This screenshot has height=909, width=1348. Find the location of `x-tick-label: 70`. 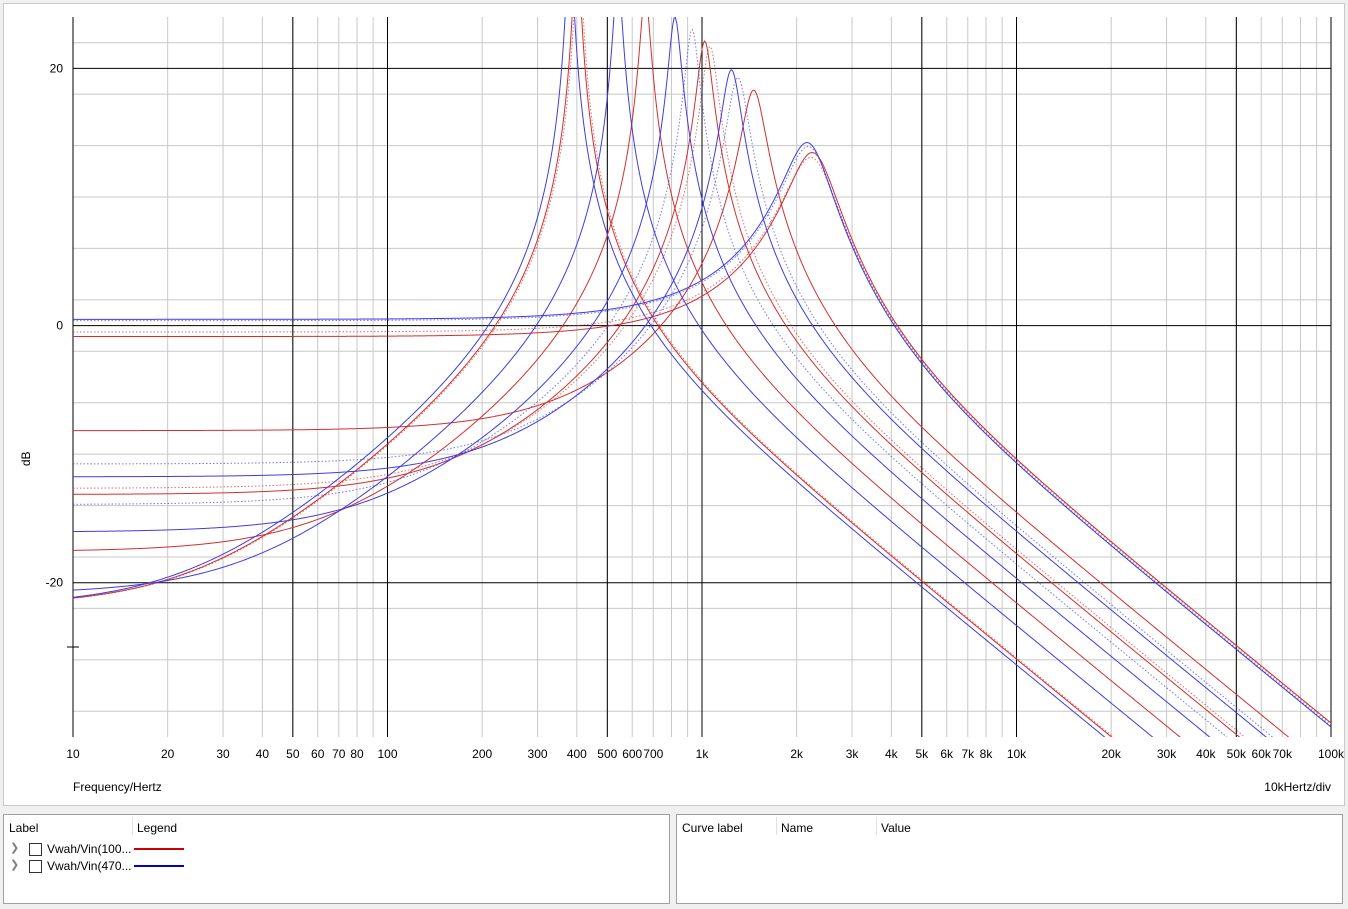

x-tick-label: 70 is located at coordinates (339, 754).